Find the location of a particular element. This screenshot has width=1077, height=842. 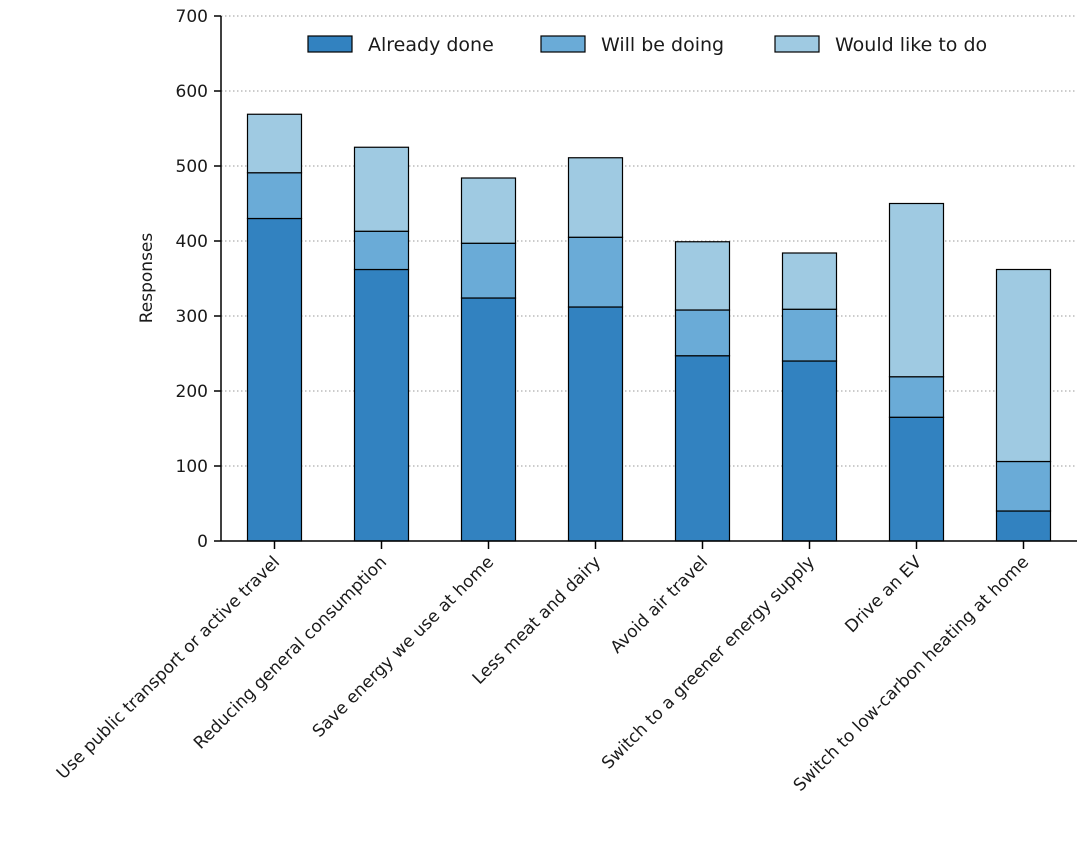

y-tick-label: 500 is located at coordinates (192, 167).